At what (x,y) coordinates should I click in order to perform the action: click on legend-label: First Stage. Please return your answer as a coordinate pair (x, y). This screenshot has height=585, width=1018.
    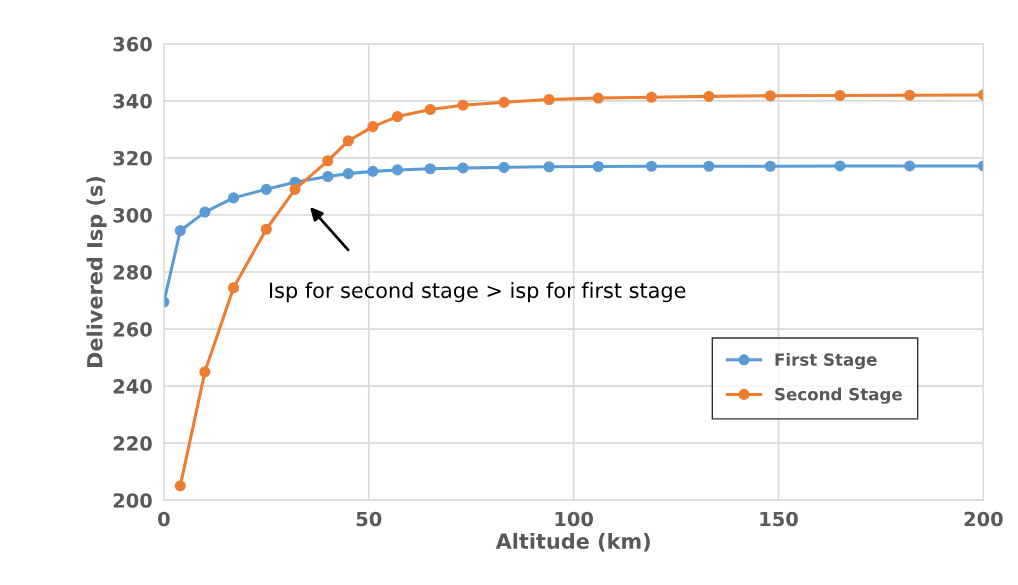
    Looking at the image, I should click on (826, 361).